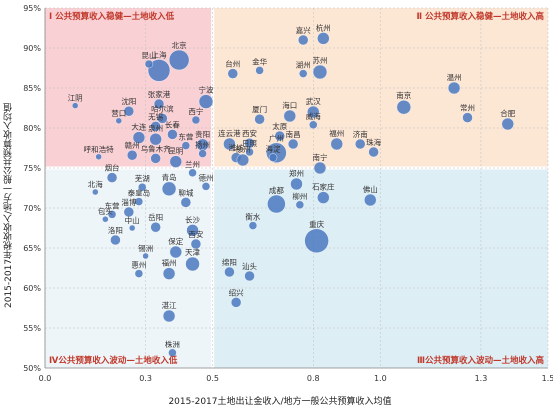  Describe the element at coordinates (296, 173) in the screenshot. I see `point-label: 郑州` at that location.